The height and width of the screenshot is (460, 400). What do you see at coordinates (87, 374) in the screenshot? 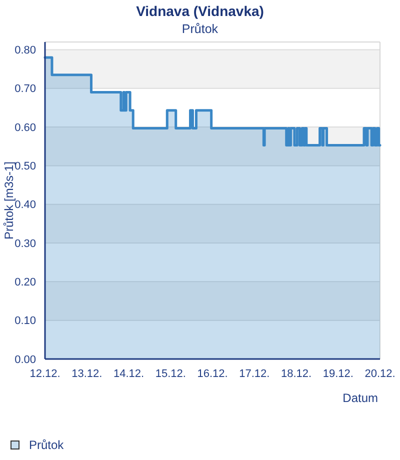
I see `x-tick-label: 13.12.` at bounding box center [87, 374].